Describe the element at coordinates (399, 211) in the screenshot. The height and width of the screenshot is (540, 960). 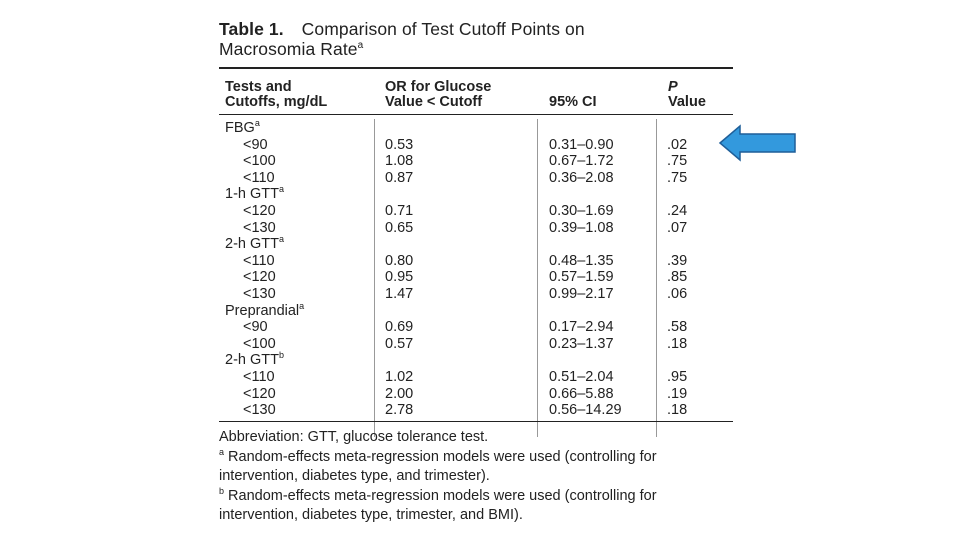
I see `or-cell: 0.71` at that location.